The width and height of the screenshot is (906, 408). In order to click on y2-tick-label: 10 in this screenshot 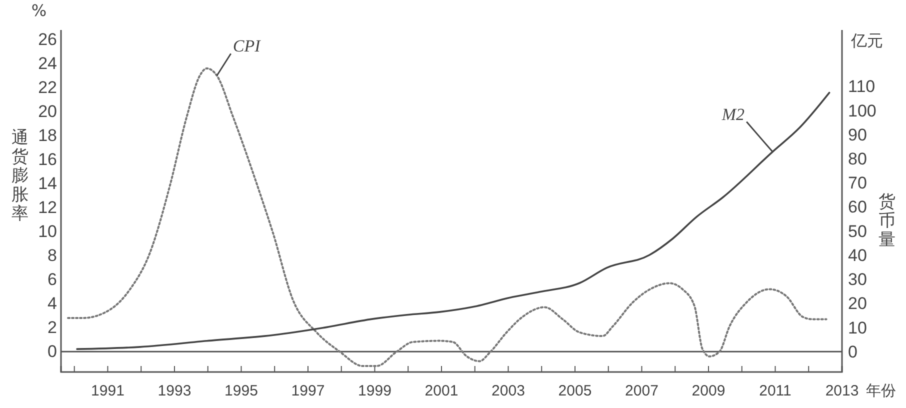, I will do `click(857, 328)`.